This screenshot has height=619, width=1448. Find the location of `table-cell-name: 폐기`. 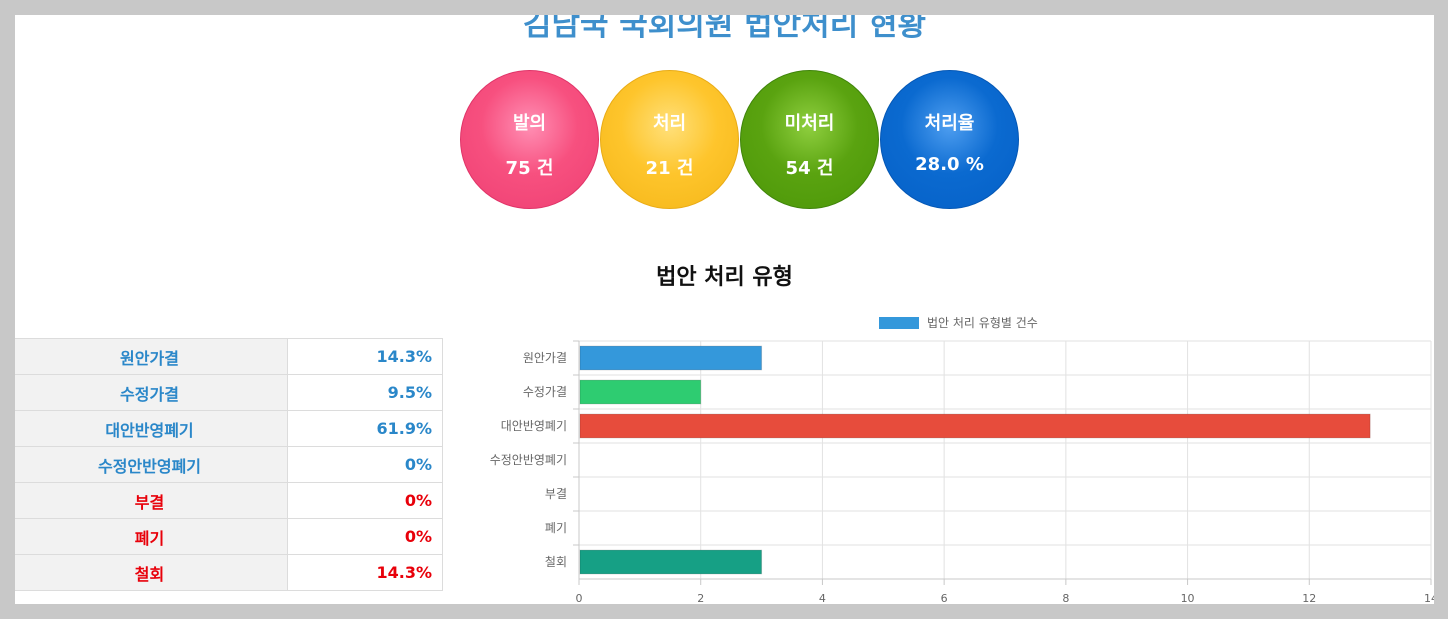

table-cell-name: 폐기 is located at coordinates (151, 536).